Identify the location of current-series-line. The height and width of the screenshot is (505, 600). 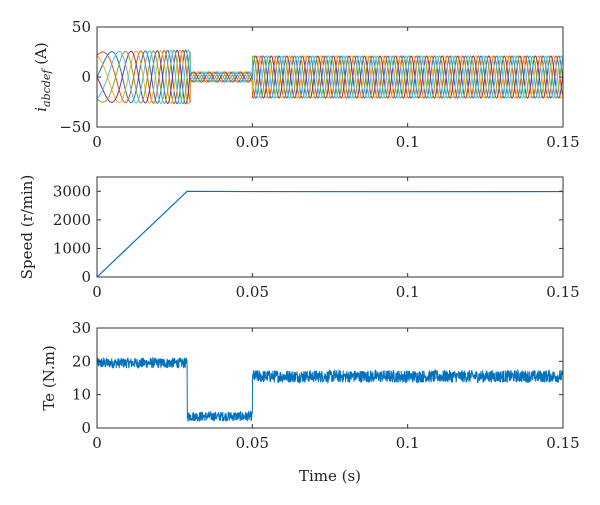
(330, 77).